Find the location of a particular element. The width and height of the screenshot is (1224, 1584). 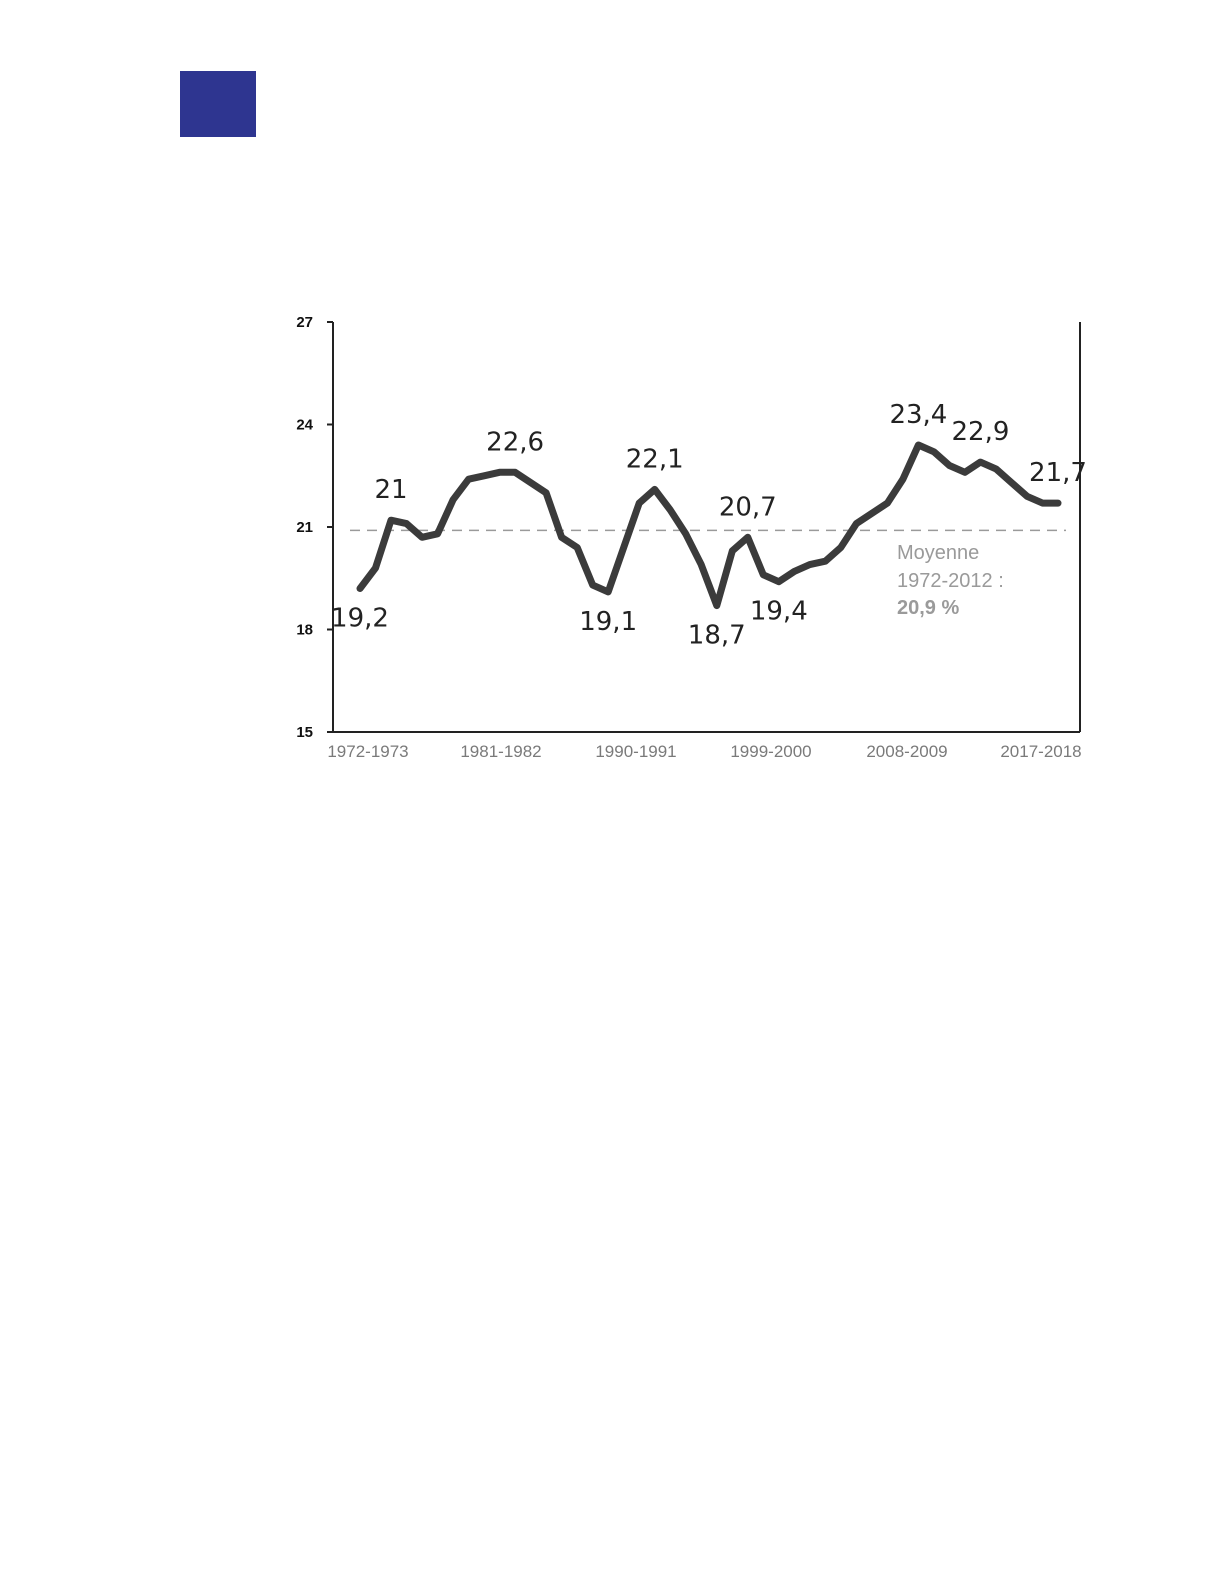

data-label: 22,6 is located at coordinates (515, 442).